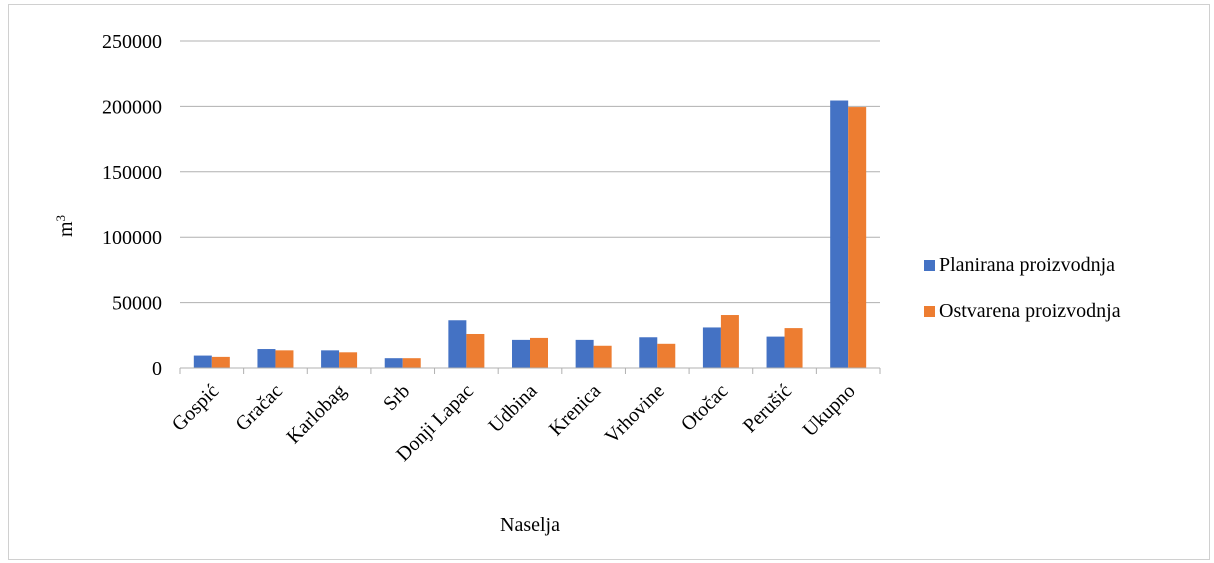 This screenshot has height=563, width=1214. I want to click on y-tick-label: 200000, so click(132, 107).